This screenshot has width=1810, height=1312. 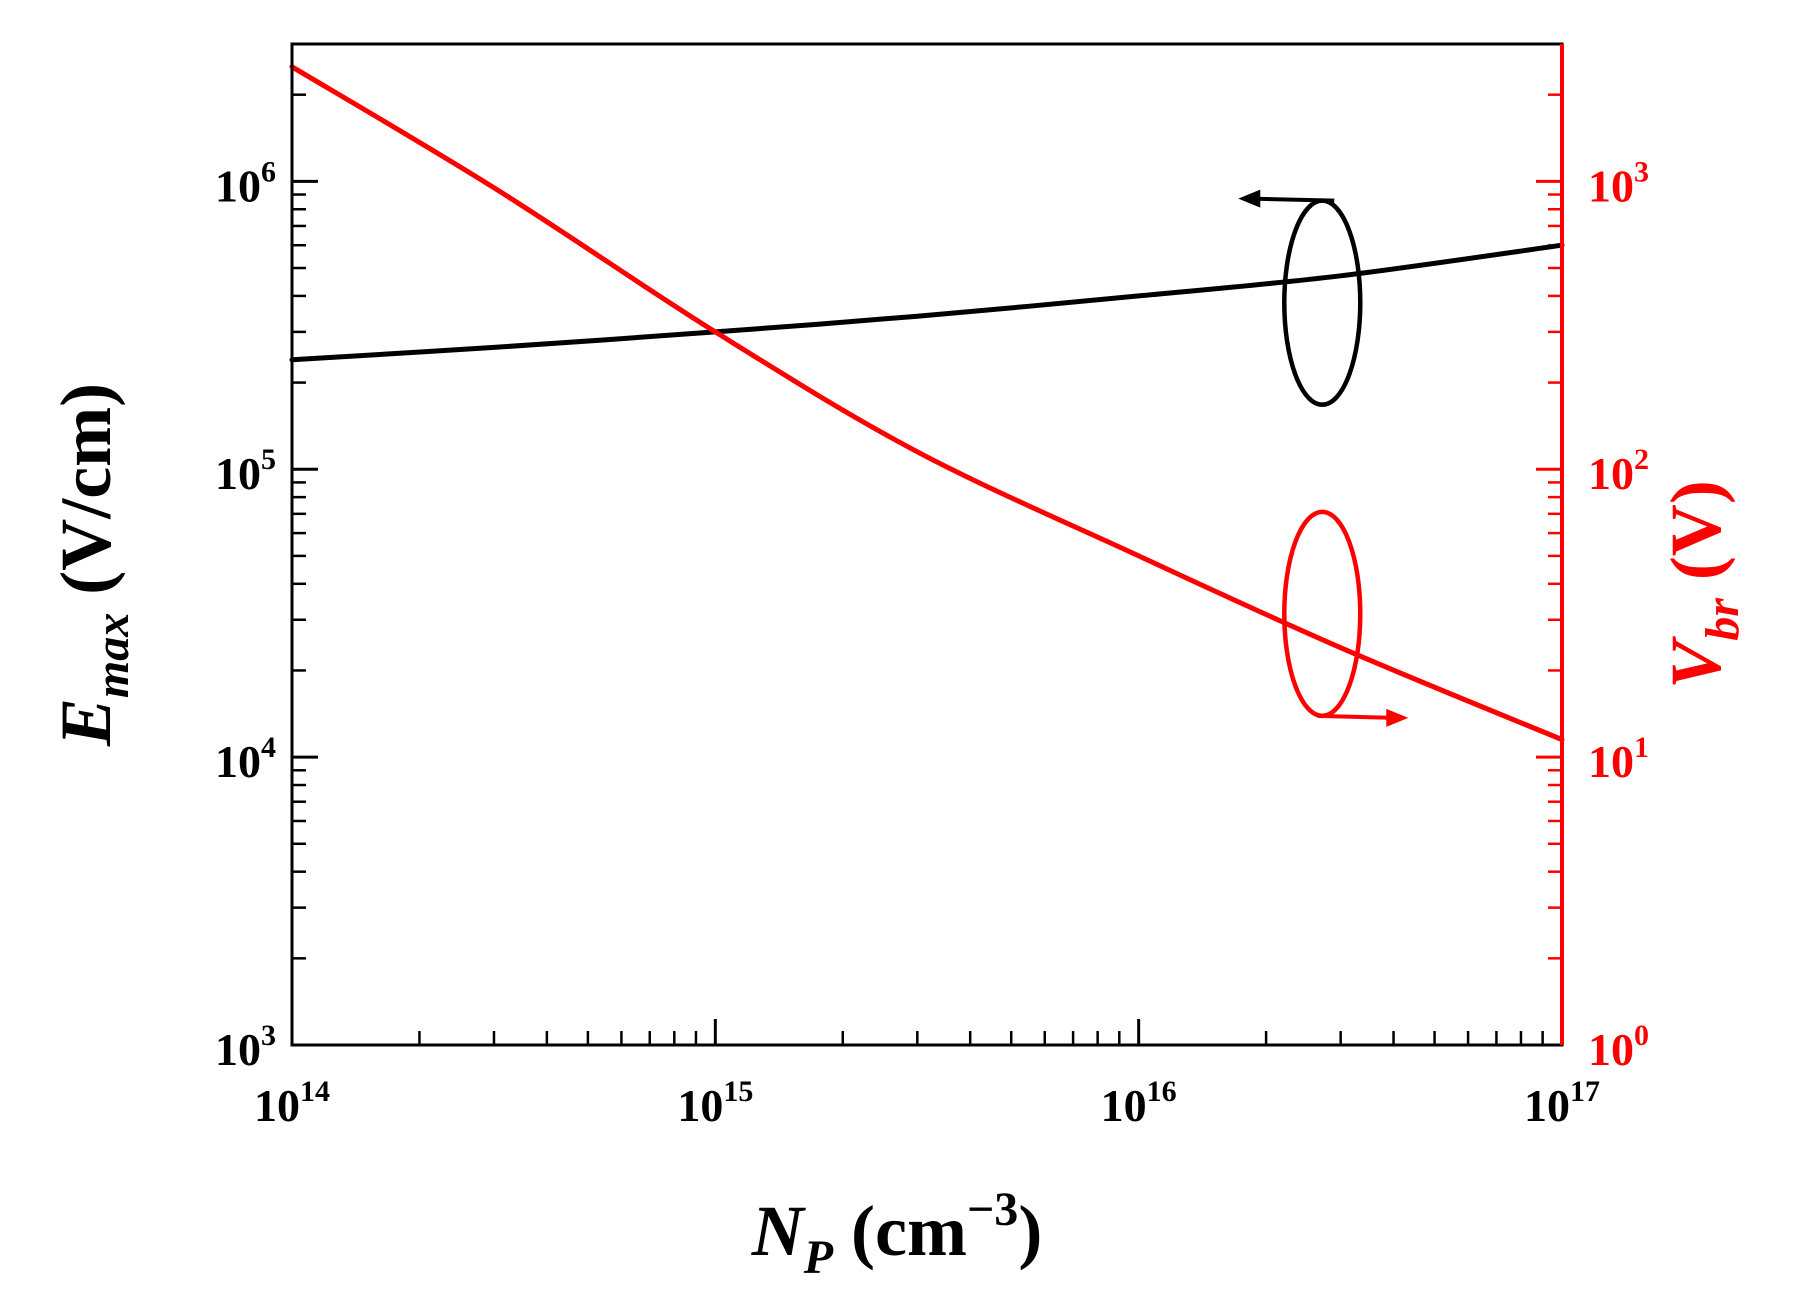 I want to click on y-left-tick-label-exponent: 4, so click(x=268, y=747).